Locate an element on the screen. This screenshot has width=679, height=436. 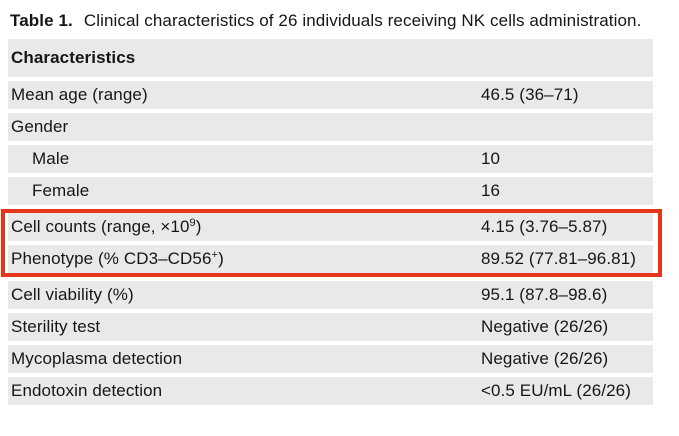
row-value: 16 is located at coordinates (491, 190).